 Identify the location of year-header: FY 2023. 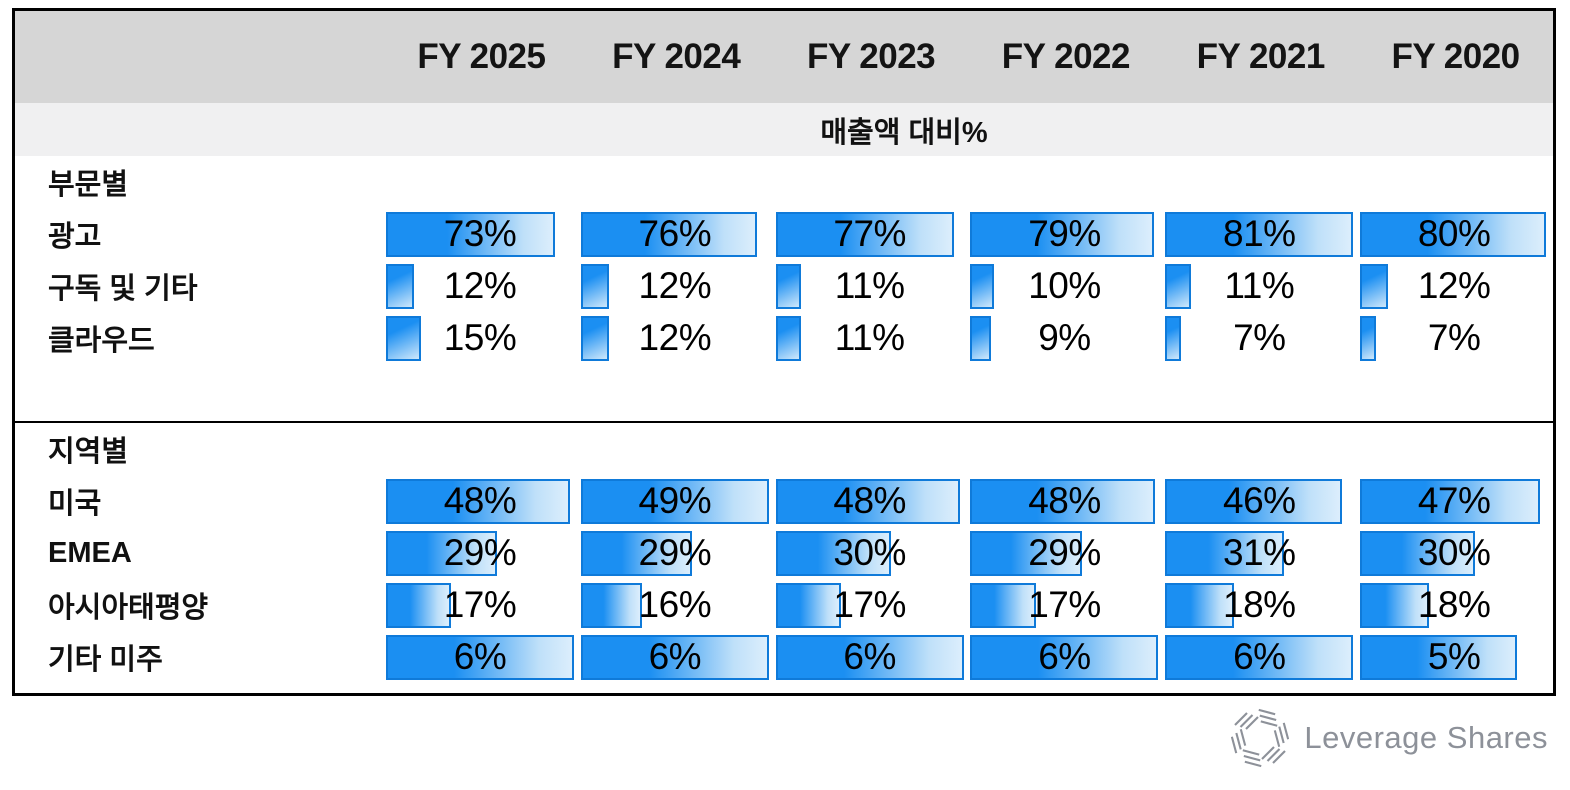
(871, 56).